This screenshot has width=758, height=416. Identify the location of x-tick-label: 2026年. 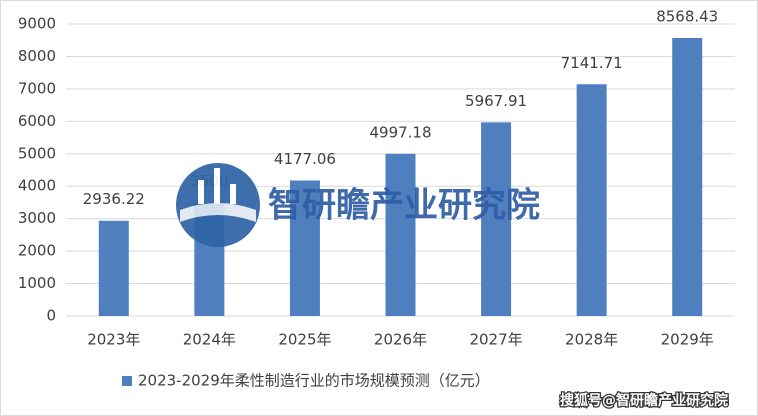
(400, 340).